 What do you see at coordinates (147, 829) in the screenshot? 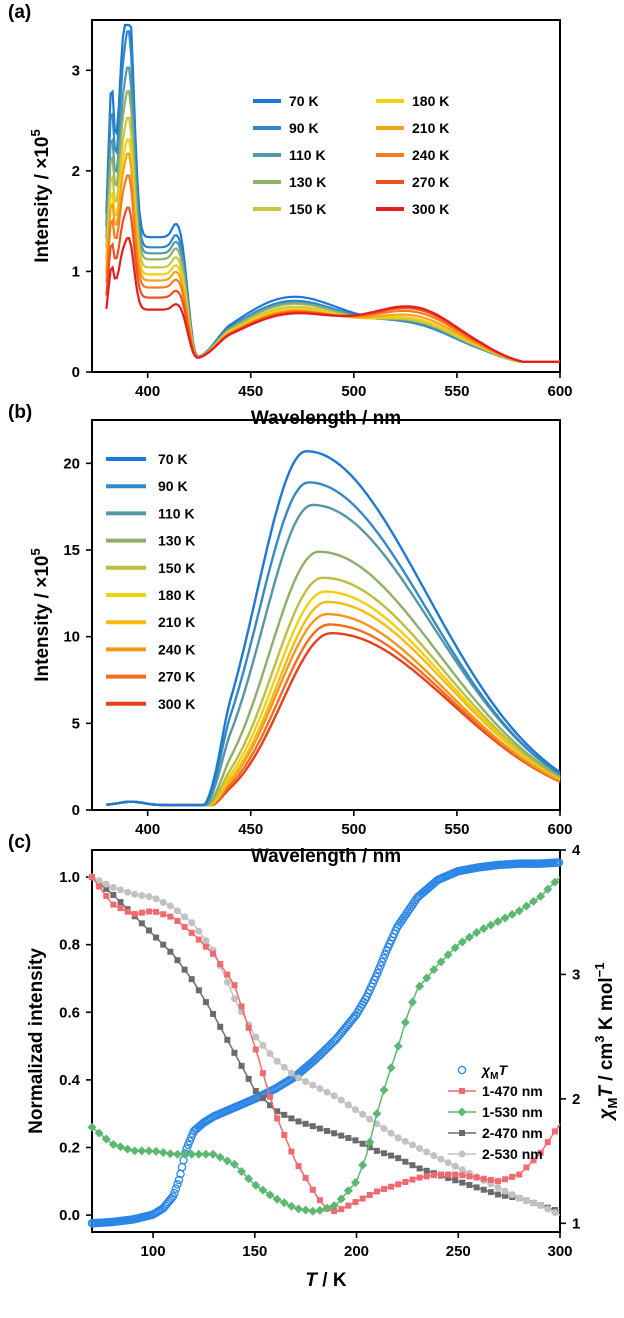
I see `x-tick-label: 400` at bounding box center [147, 829].